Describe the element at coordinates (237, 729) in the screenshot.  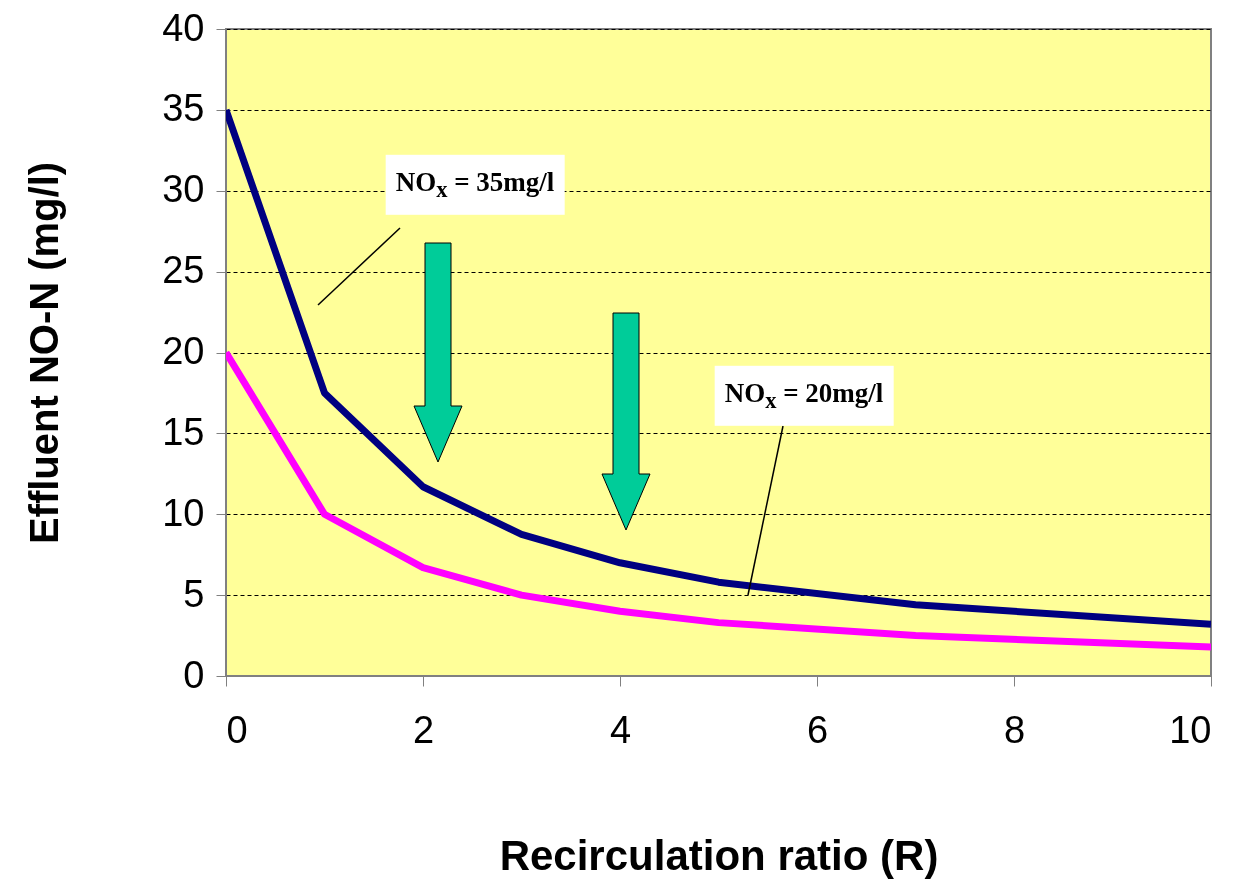
I see `x-tick-label: 0` at that location.